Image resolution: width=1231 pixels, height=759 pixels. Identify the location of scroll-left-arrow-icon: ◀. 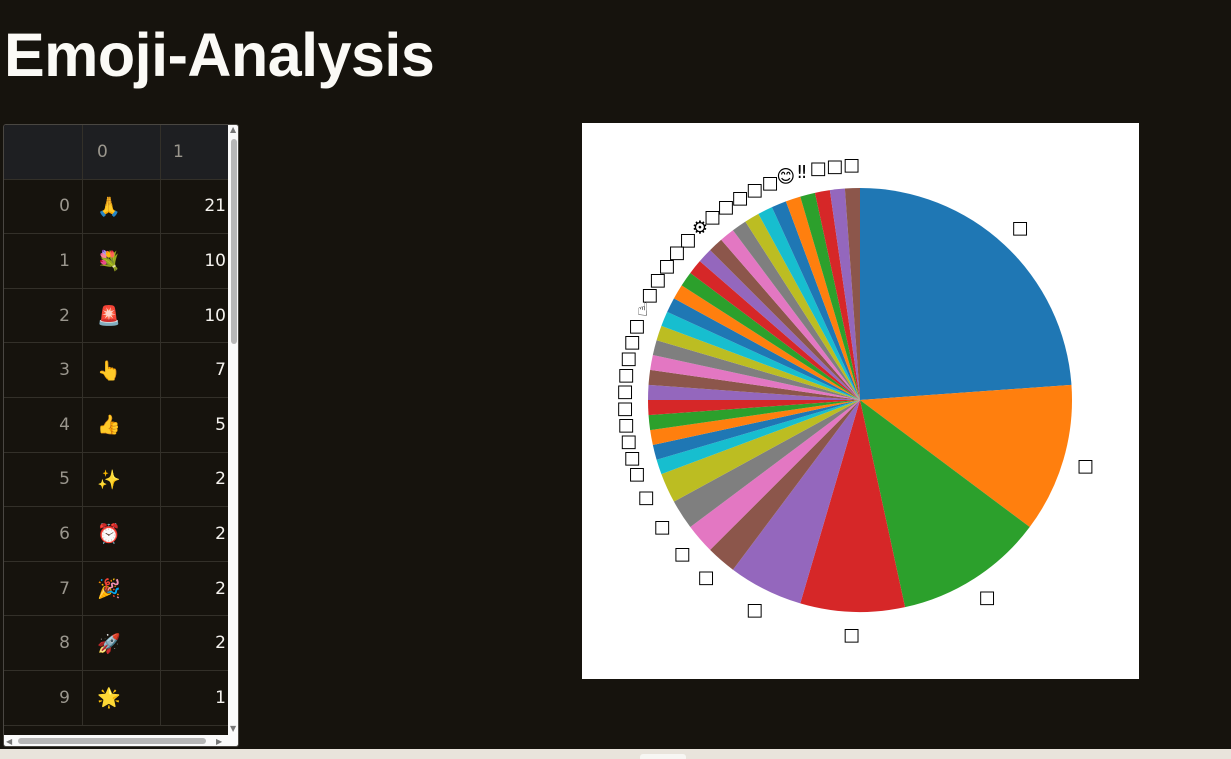
(9, 741).